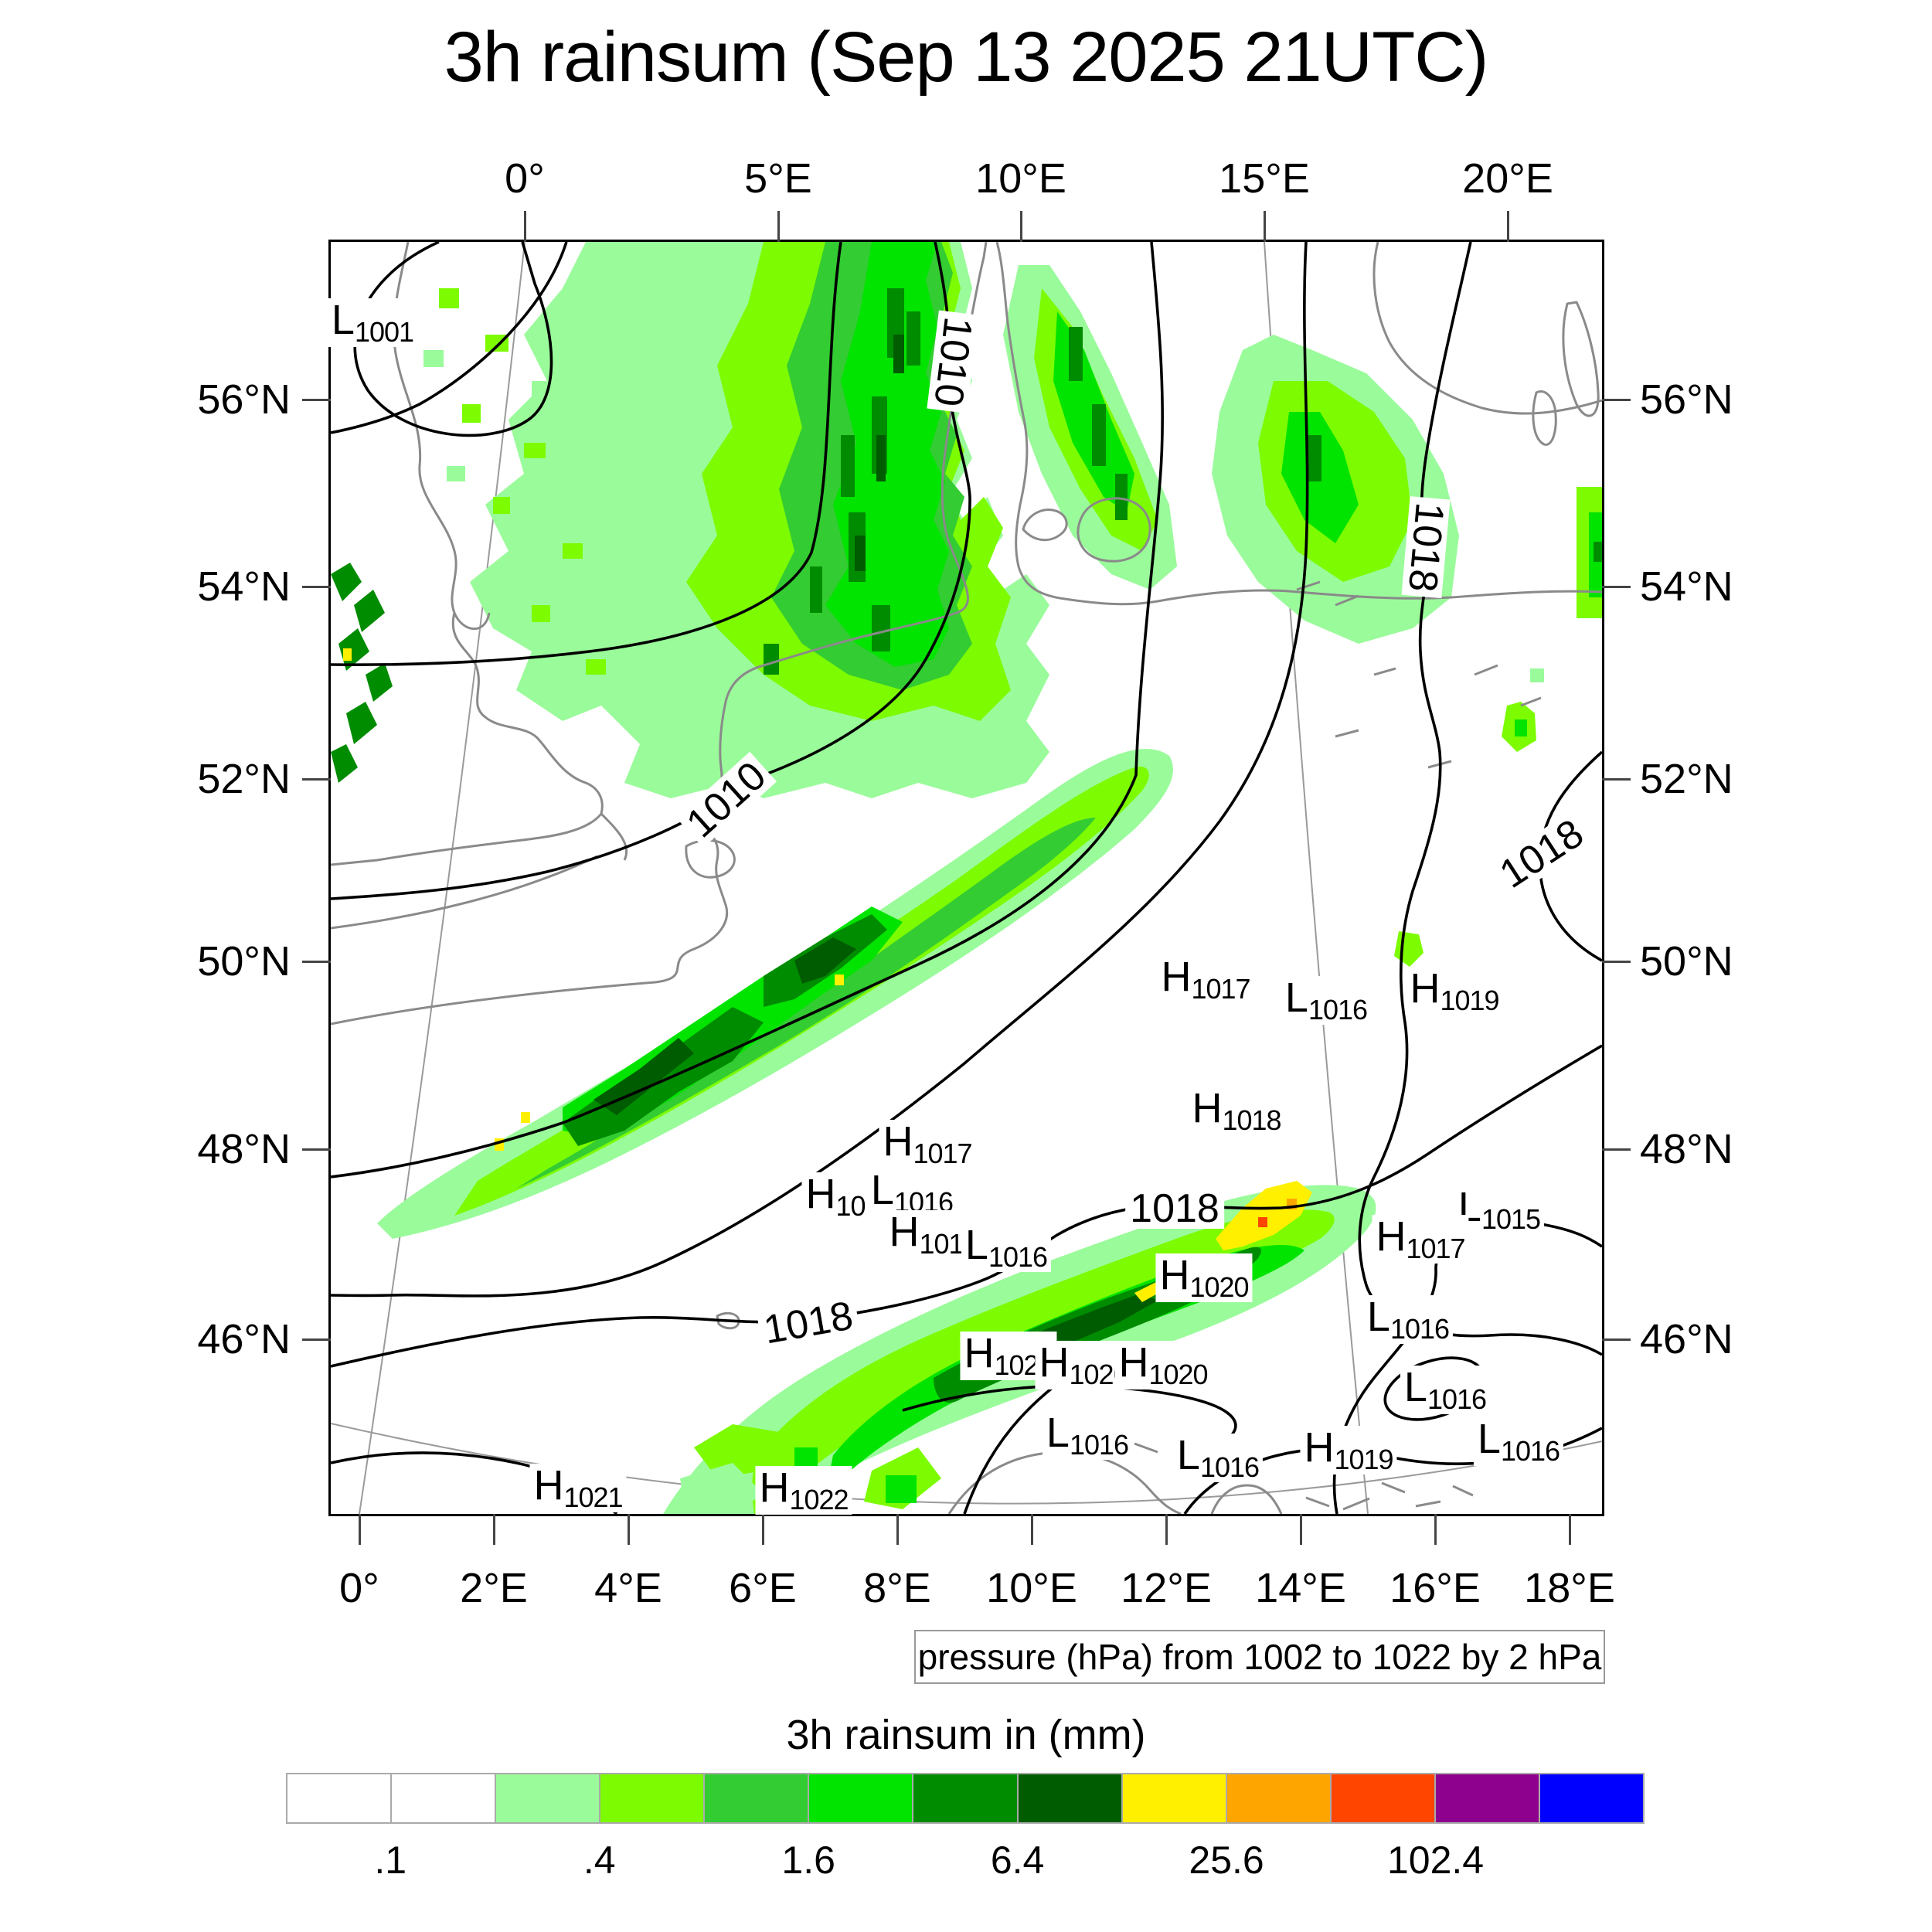 Image resolution: width=1932 pixels, height=1932 pixels. Describe the element at coordinates (244, 1149) in the screenshot. I see `axis-label-left: 48°N` at that location.